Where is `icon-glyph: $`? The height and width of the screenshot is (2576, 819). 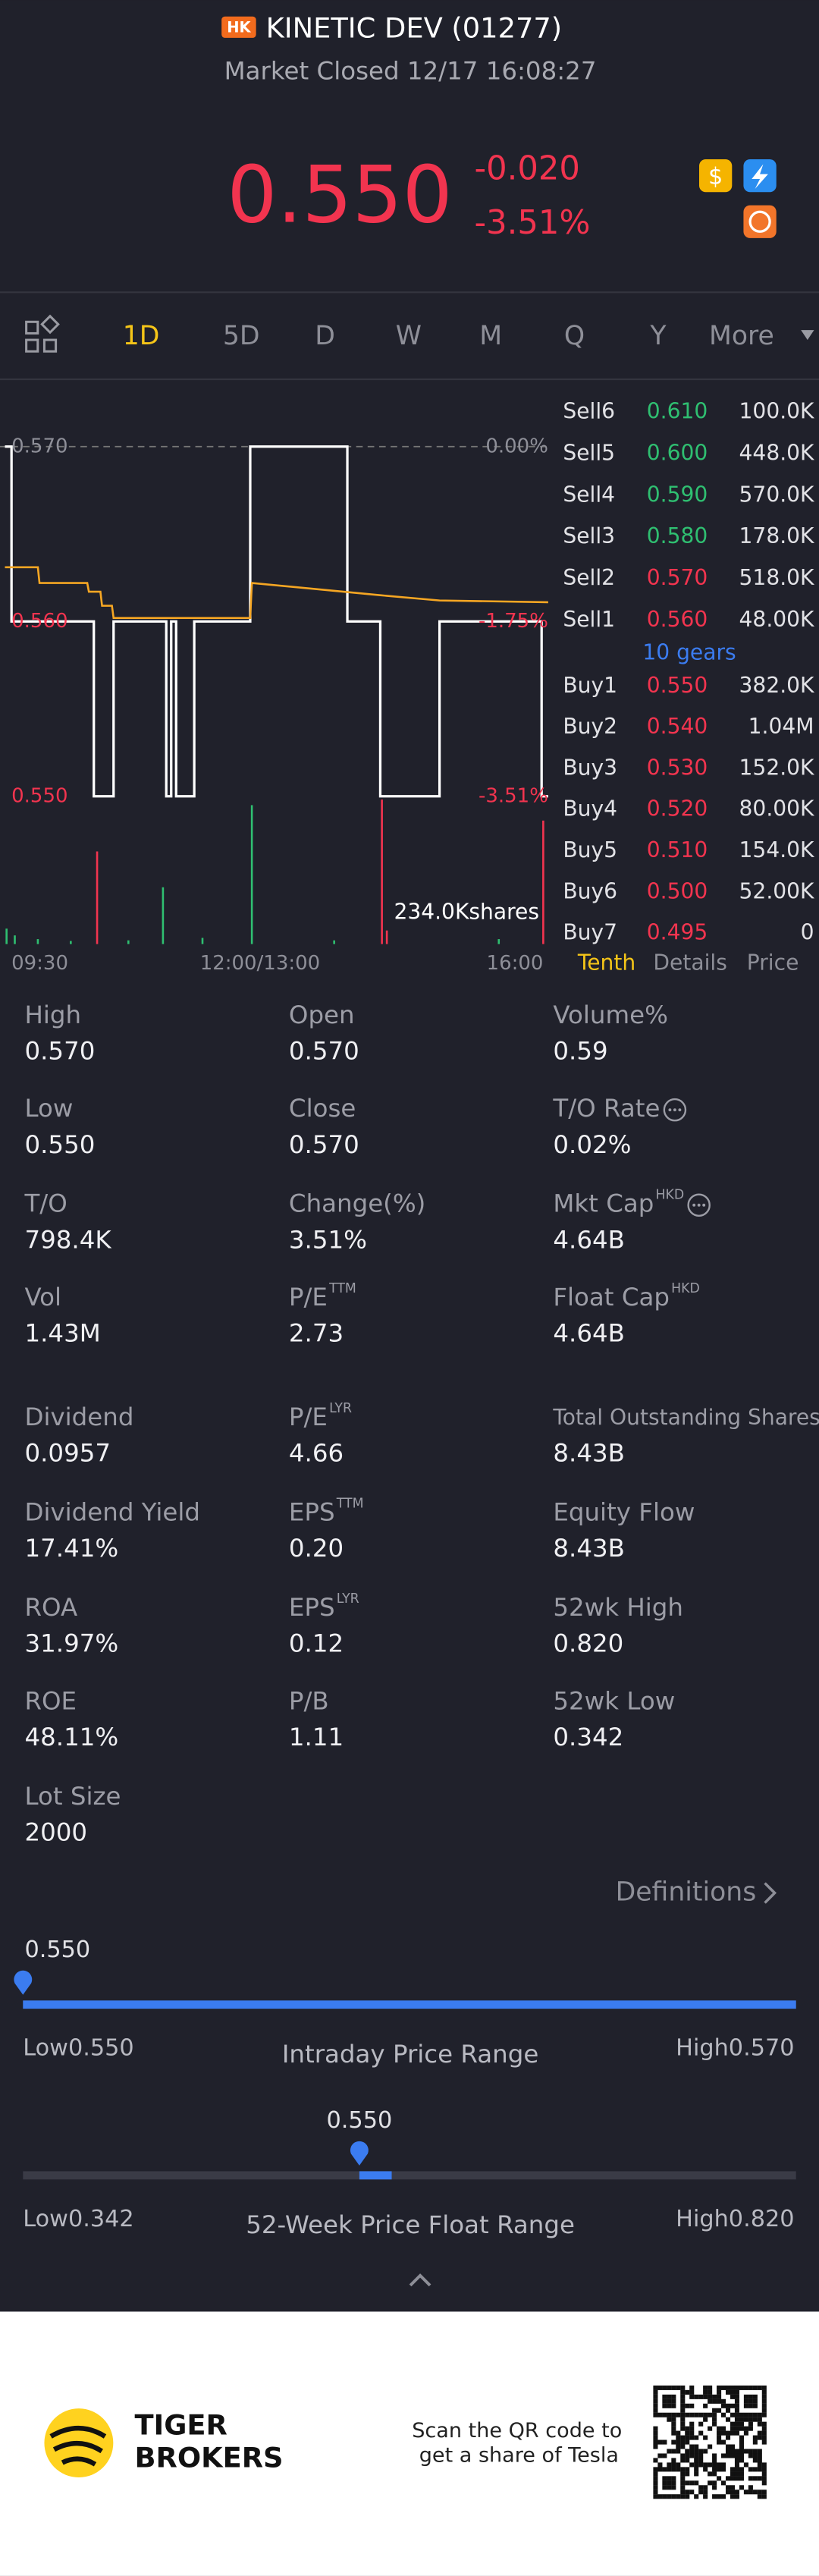 icon-glyph: $ is located at coordinates (715, 176).